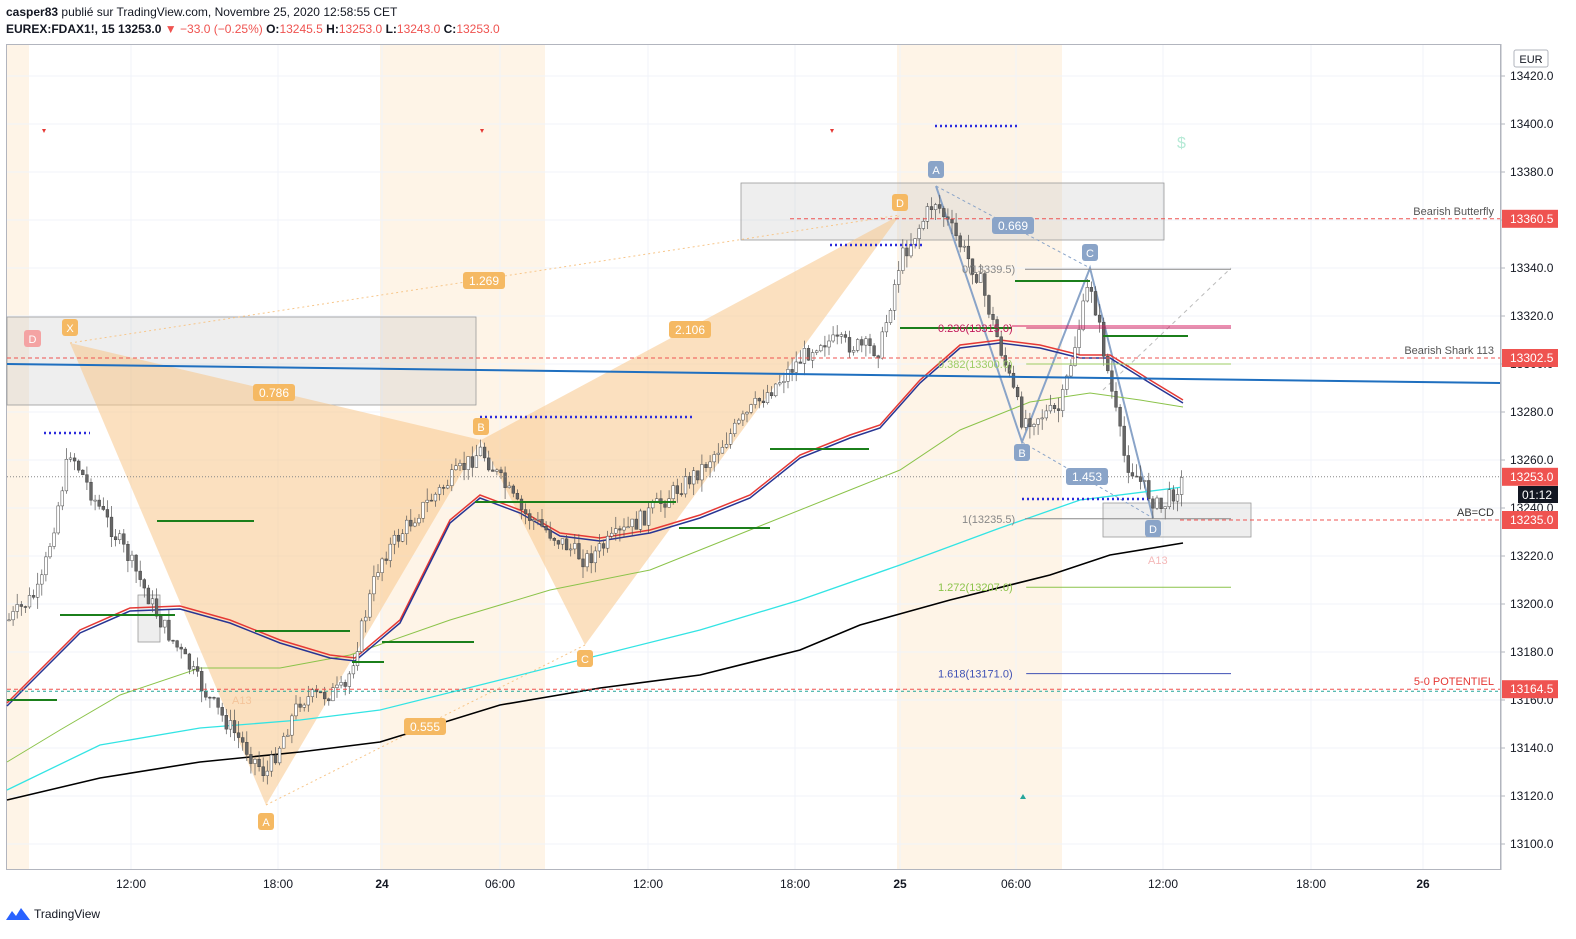 This screenshot has width=1576, height=939. I want to click on pattern-ratio-badge, so click(274, 392).